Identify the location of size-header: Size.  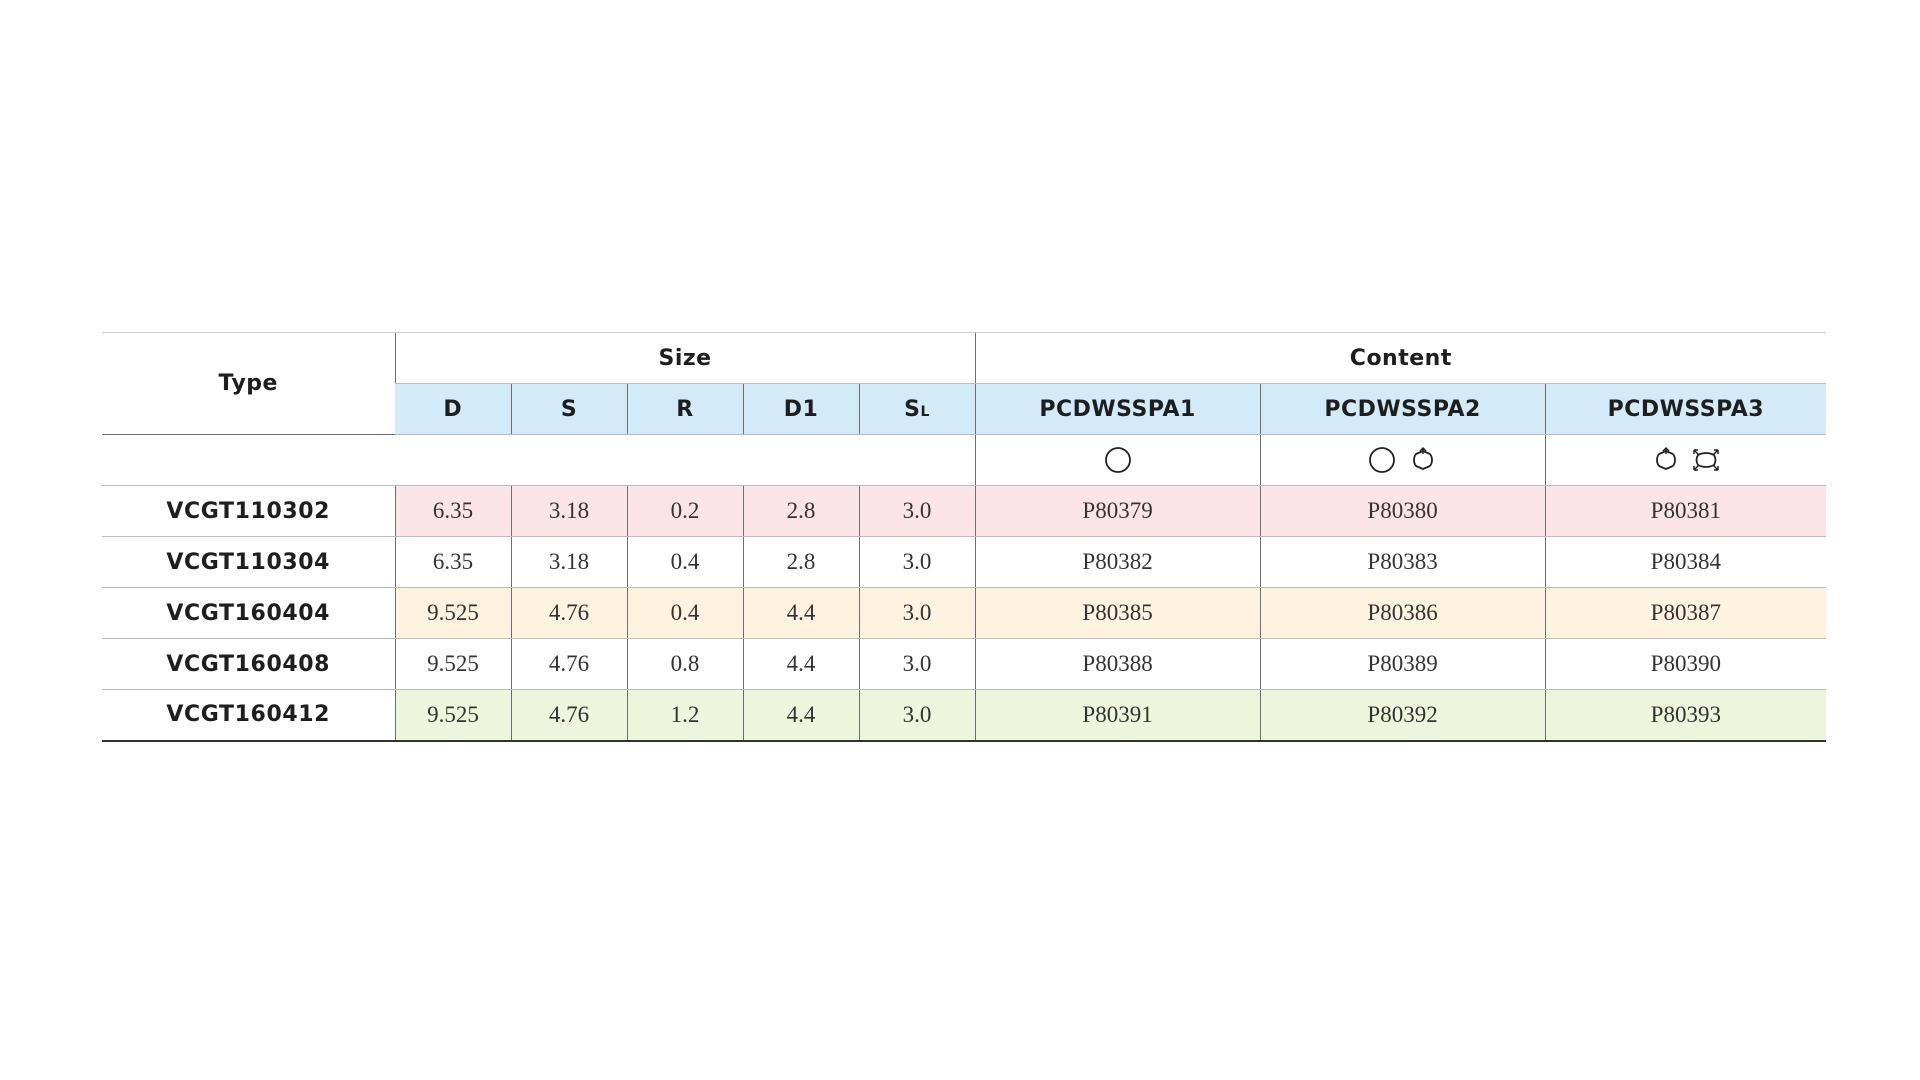
(685, 358).